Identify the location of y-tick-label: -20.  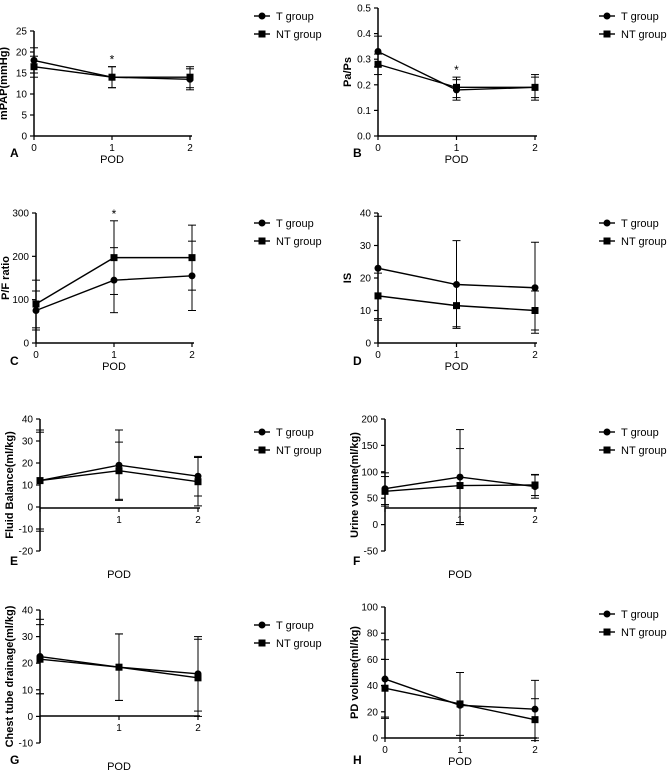
(26, 552).